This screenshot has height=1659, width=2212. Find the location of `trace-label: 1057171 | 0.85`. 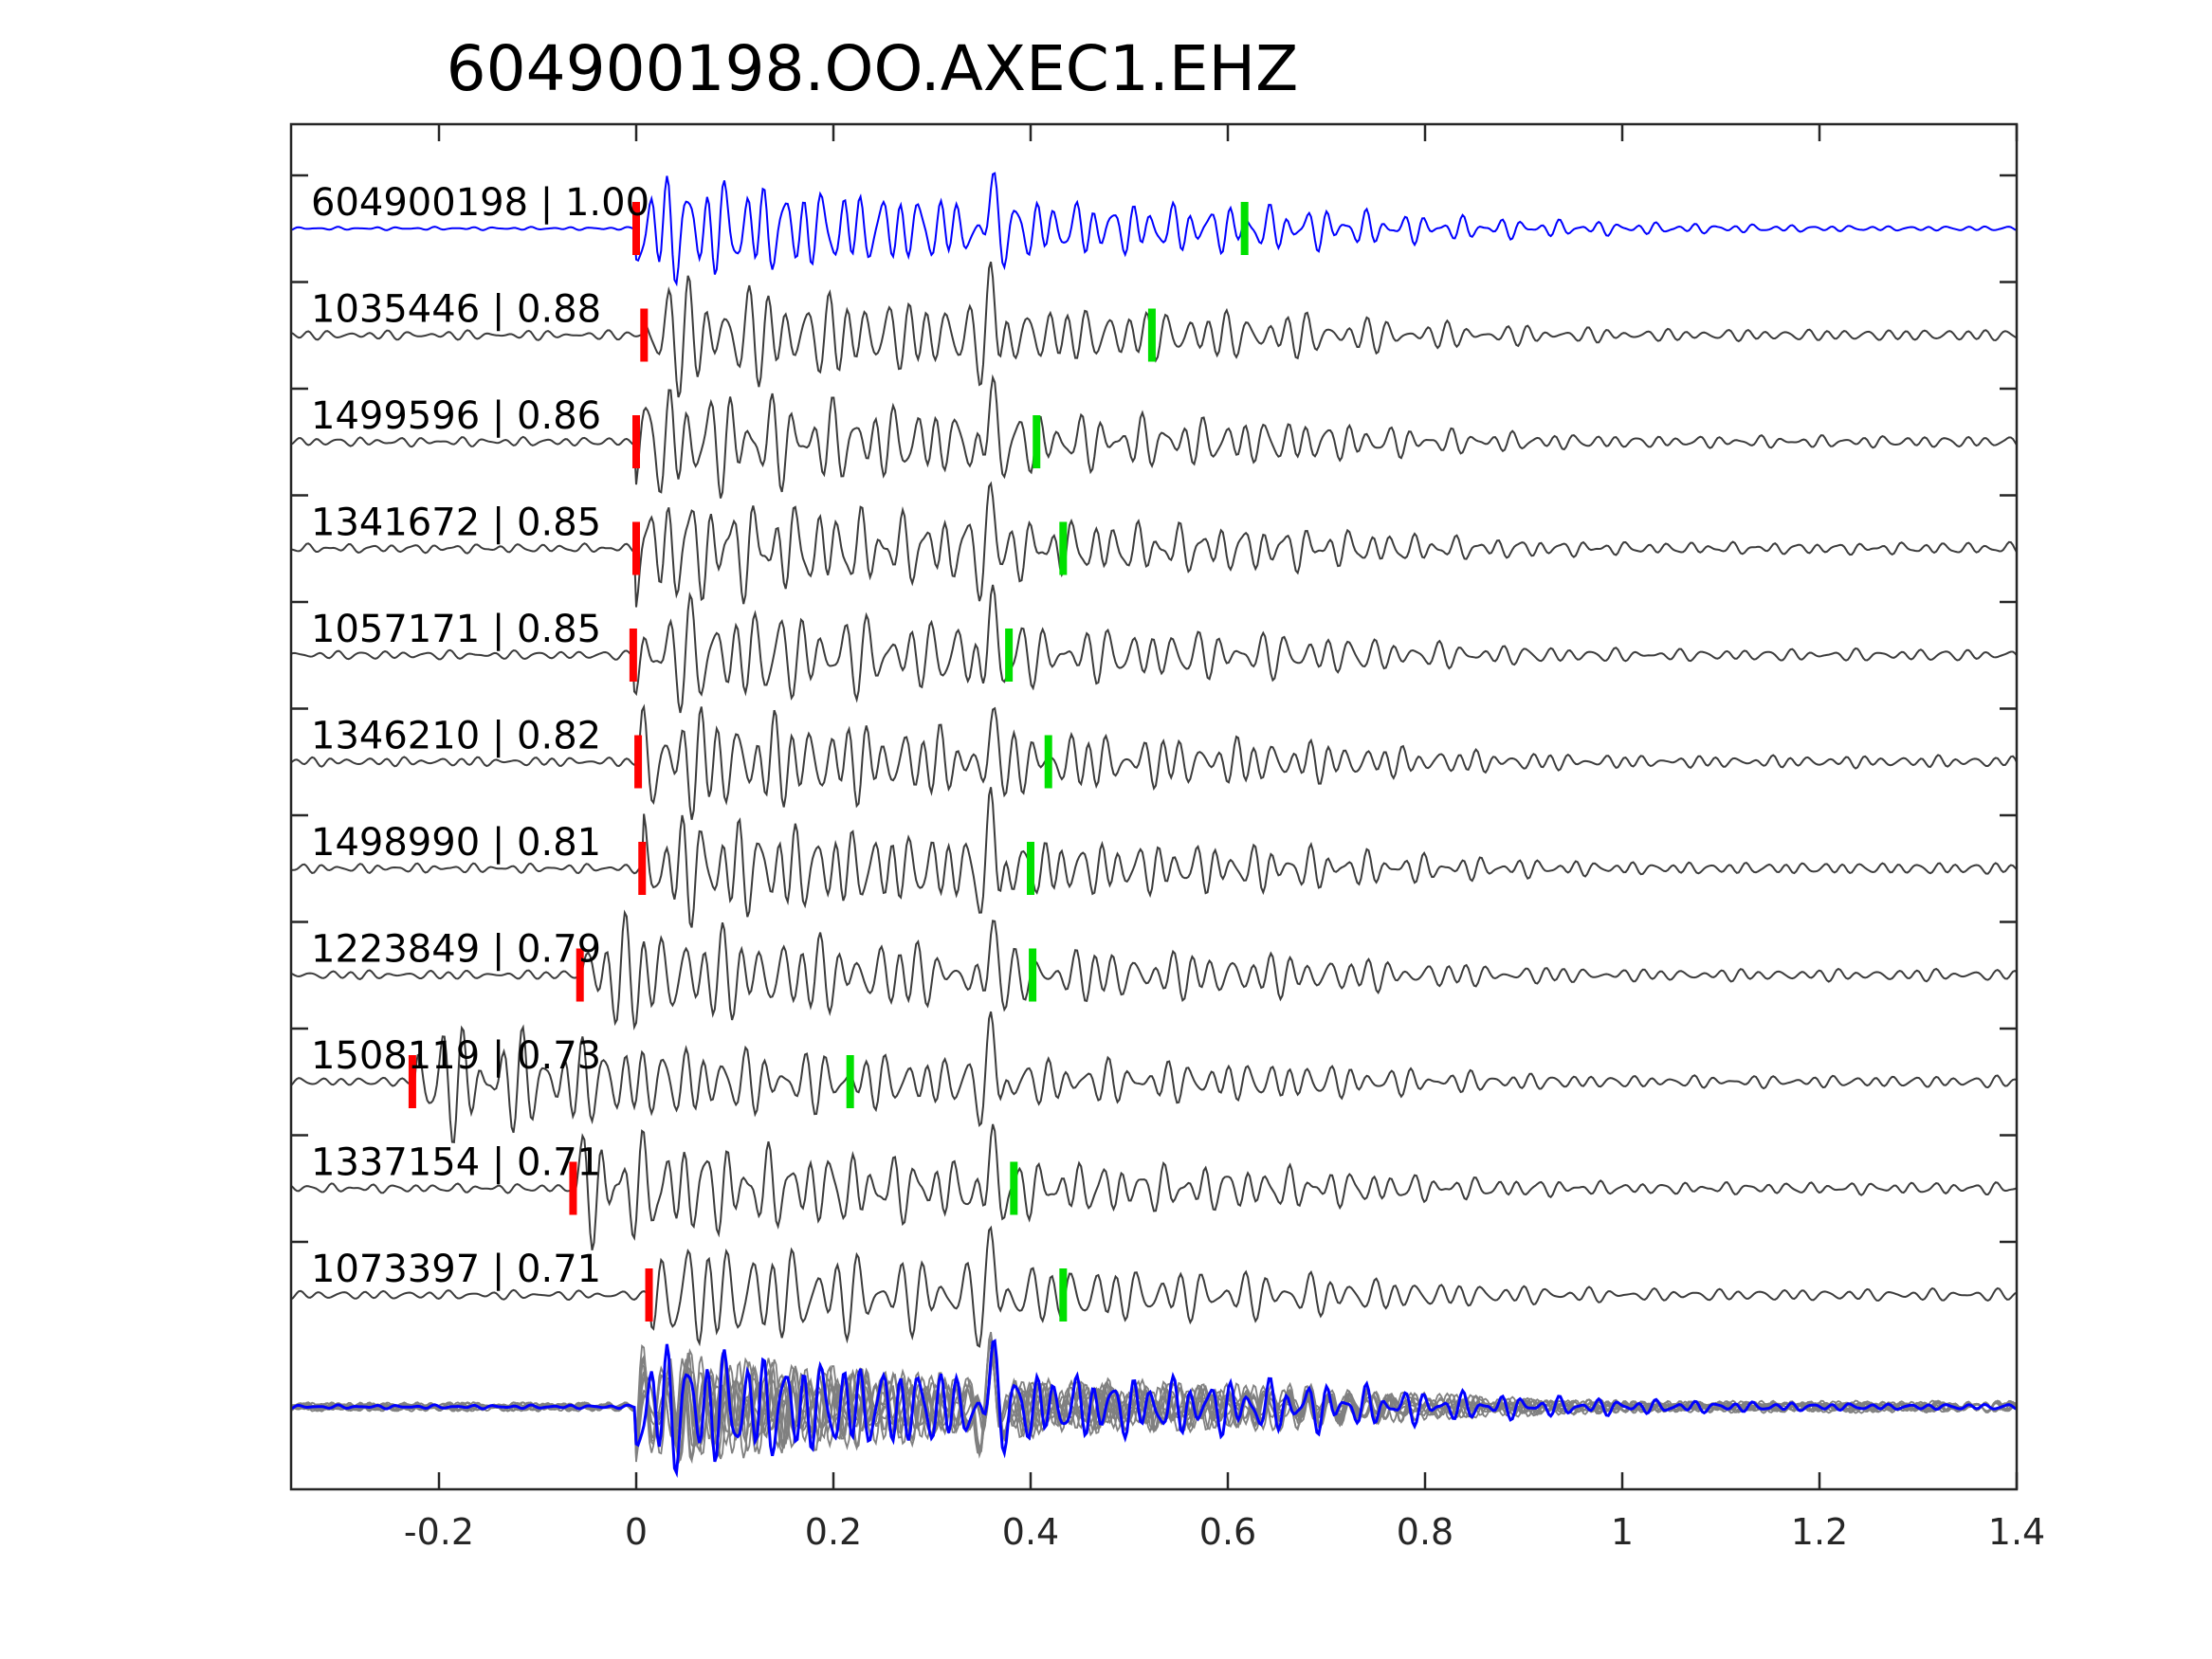

trace-label: 1057171 | 0.85 is located at coordinates (456, 629).